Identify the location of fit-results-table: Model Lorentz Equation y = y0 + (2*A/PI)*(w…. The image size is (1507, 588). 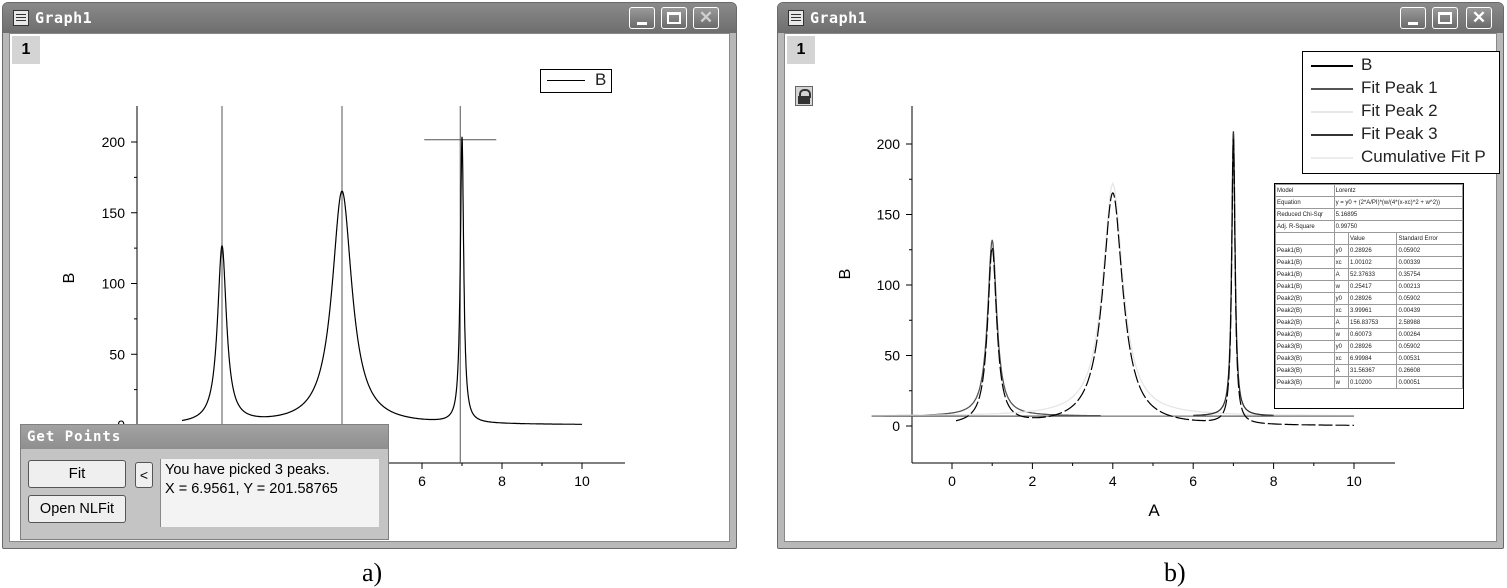
(1369, 296).